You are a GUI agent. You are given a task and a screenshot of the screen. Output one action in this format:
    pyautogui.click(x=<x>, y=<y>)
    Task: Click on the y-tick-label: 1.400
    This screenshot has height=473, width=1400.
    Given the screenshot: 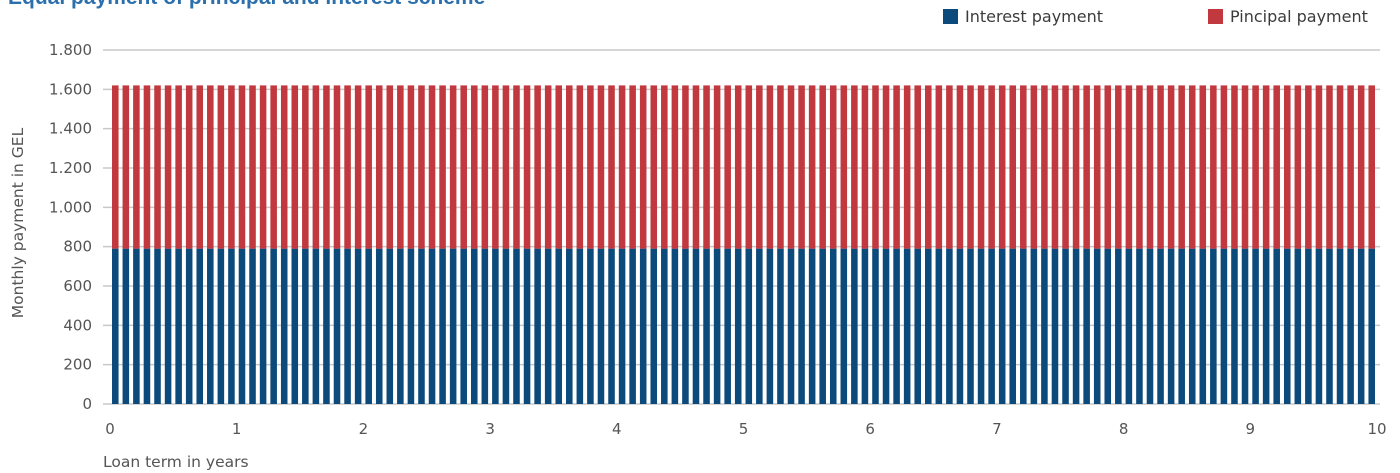 What is the action you would take?
    pyautogui.click(x=70, y=129)
    